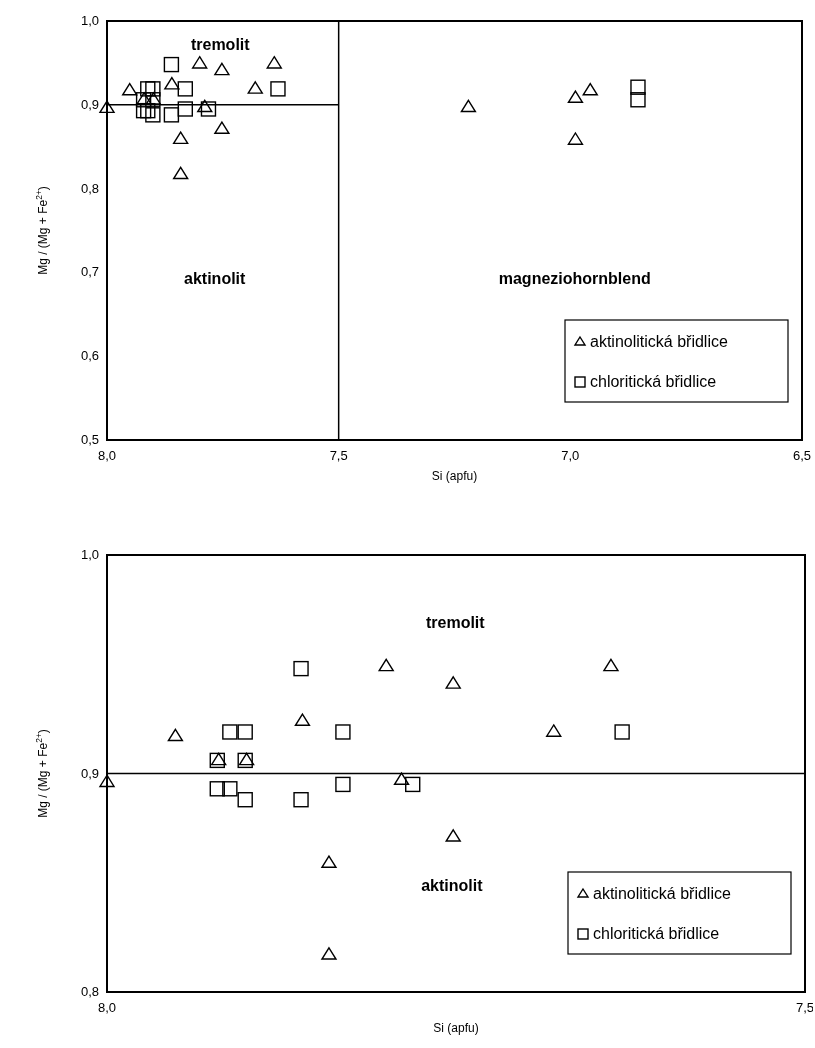 This screenshot has height=1048, width=815. I want to click on x-tick-label: 7,0, so click(570, 455).